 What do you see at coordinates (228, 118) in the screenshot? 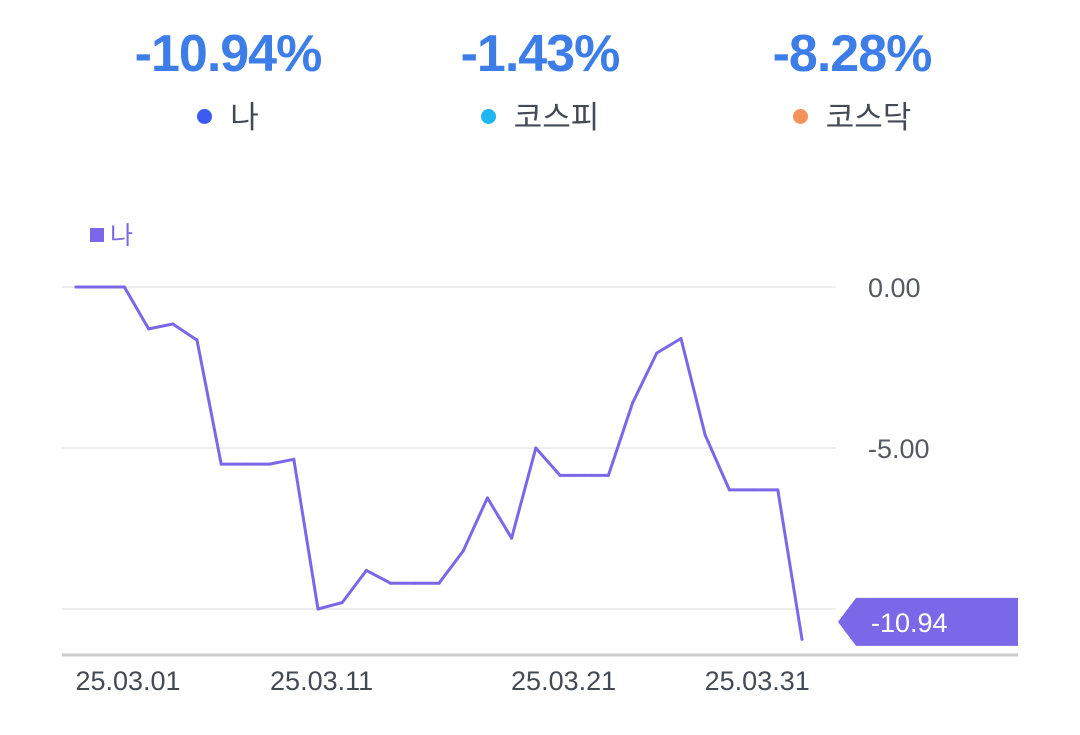
I see `my-return-legend: 나` at bounding box center [228, 118].